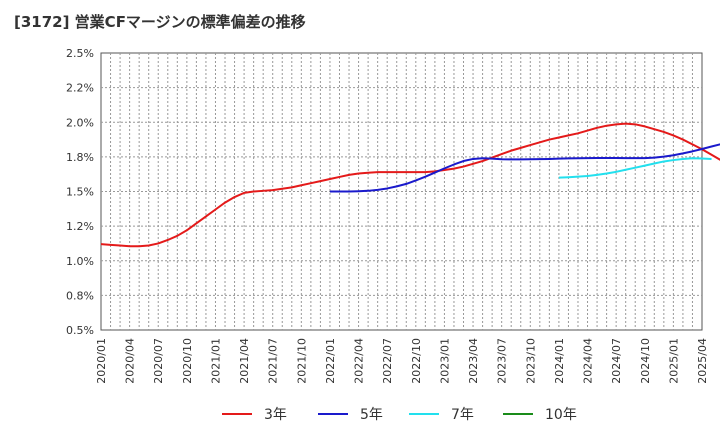 This screenshot has width=720, height=440. What do you see at coordinates (80, 88) in the screenshot?
I see `y-tick-label: 2.2%` at bounding box center [80, 88].